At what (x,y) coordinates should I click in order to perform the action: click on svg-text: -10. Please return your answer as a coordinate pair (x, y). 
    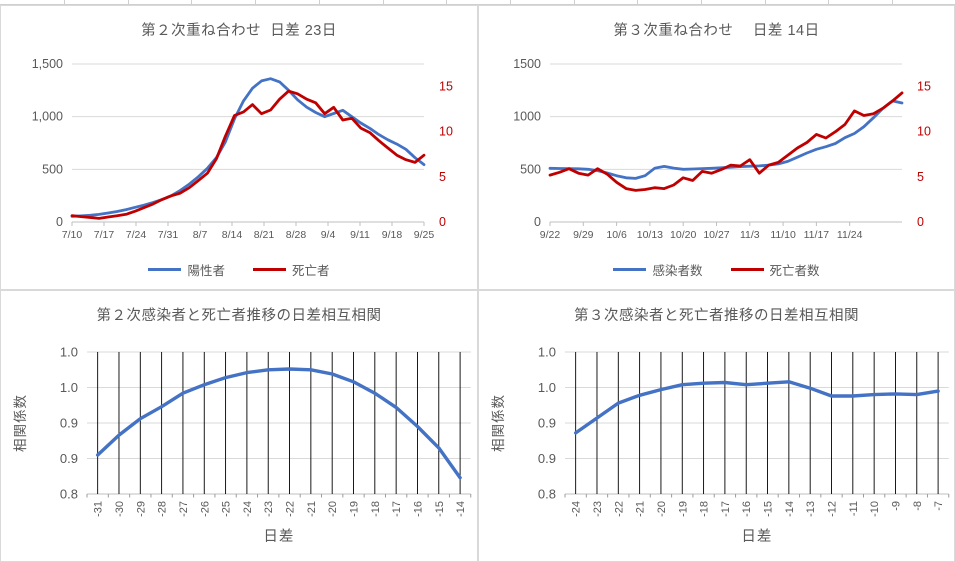
    Looking at the image, I should click on (875, 509).